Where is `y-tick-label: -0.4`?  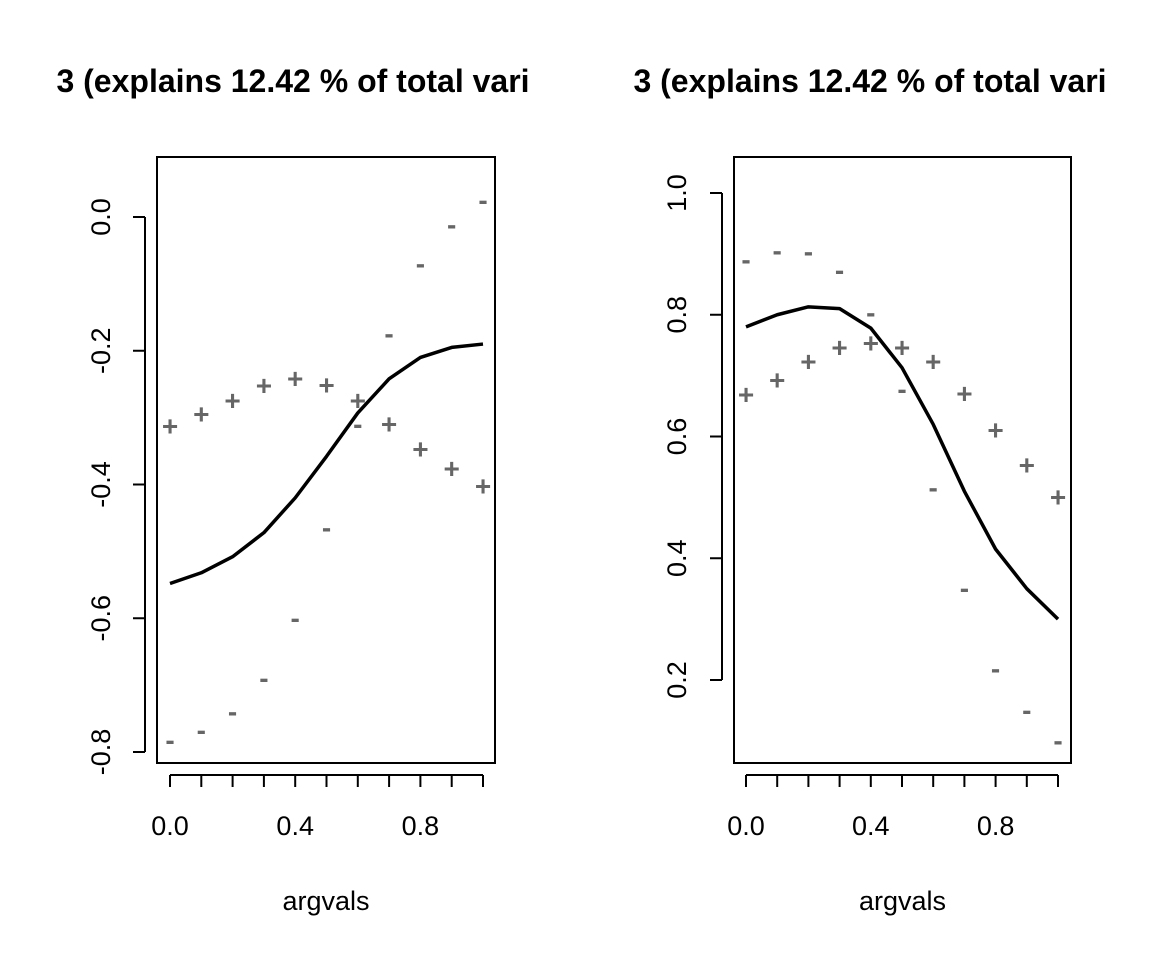 y-tick-label: -0.4 is located at coordinates (101, 484).